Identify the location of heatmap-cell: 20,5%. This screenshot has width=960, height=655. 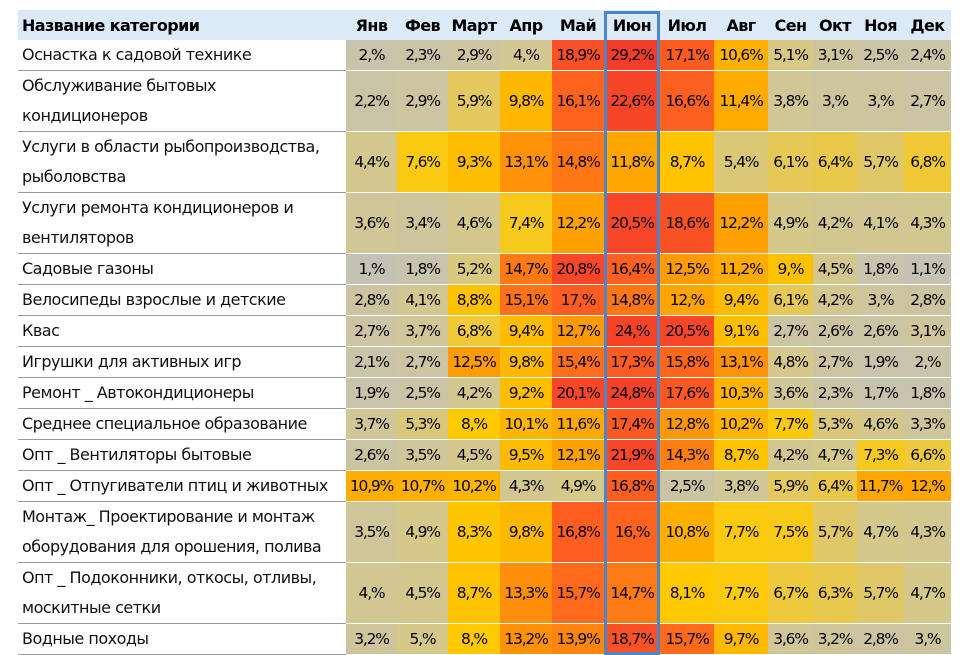
(632, 223).